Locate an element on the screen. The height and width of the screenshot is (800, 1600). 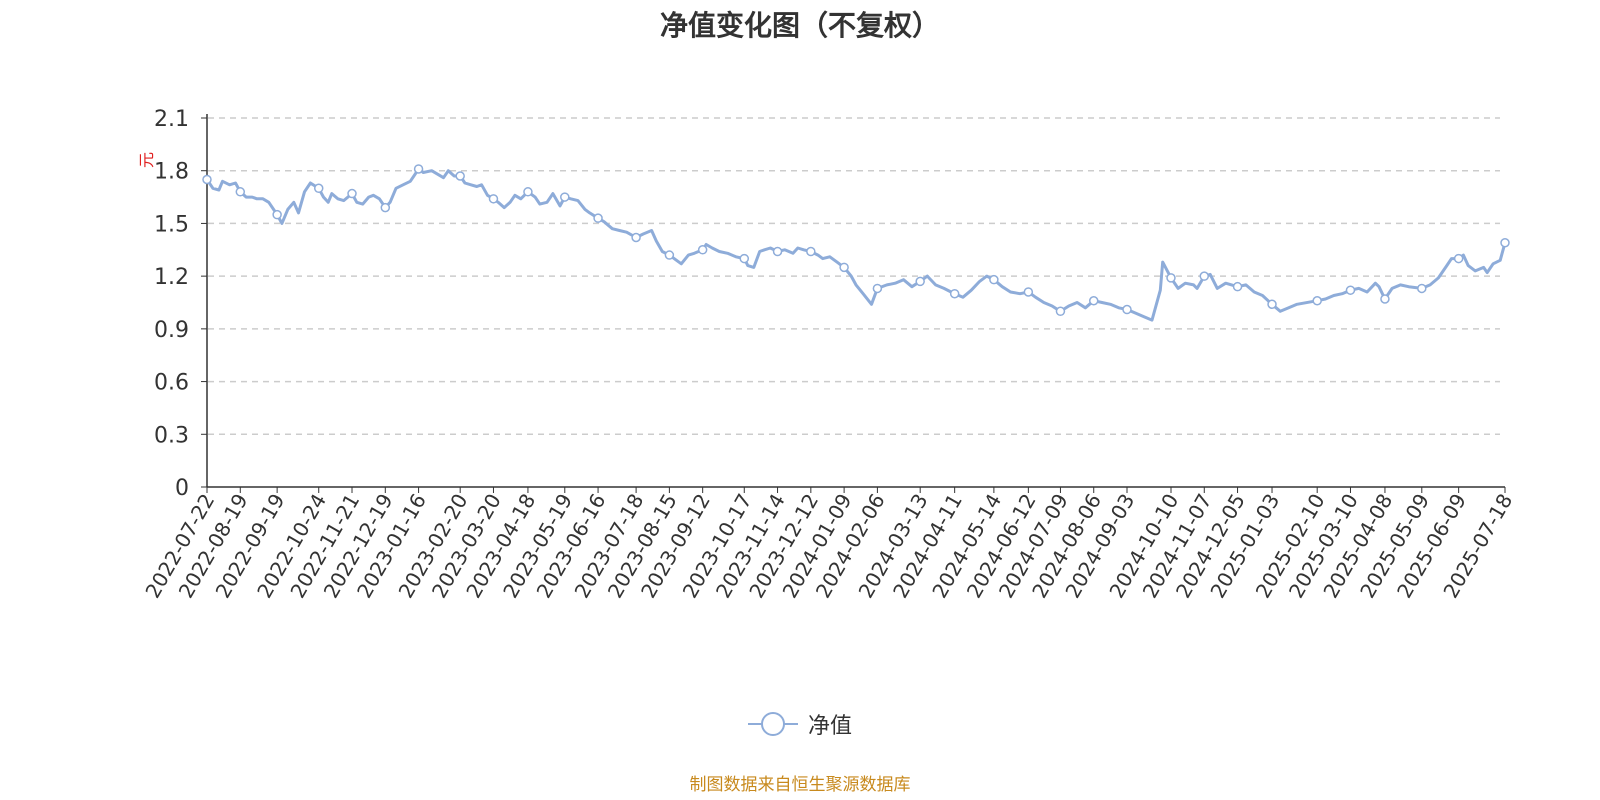
y-tick-label: 0.9 is located at coordinates (171, 330).